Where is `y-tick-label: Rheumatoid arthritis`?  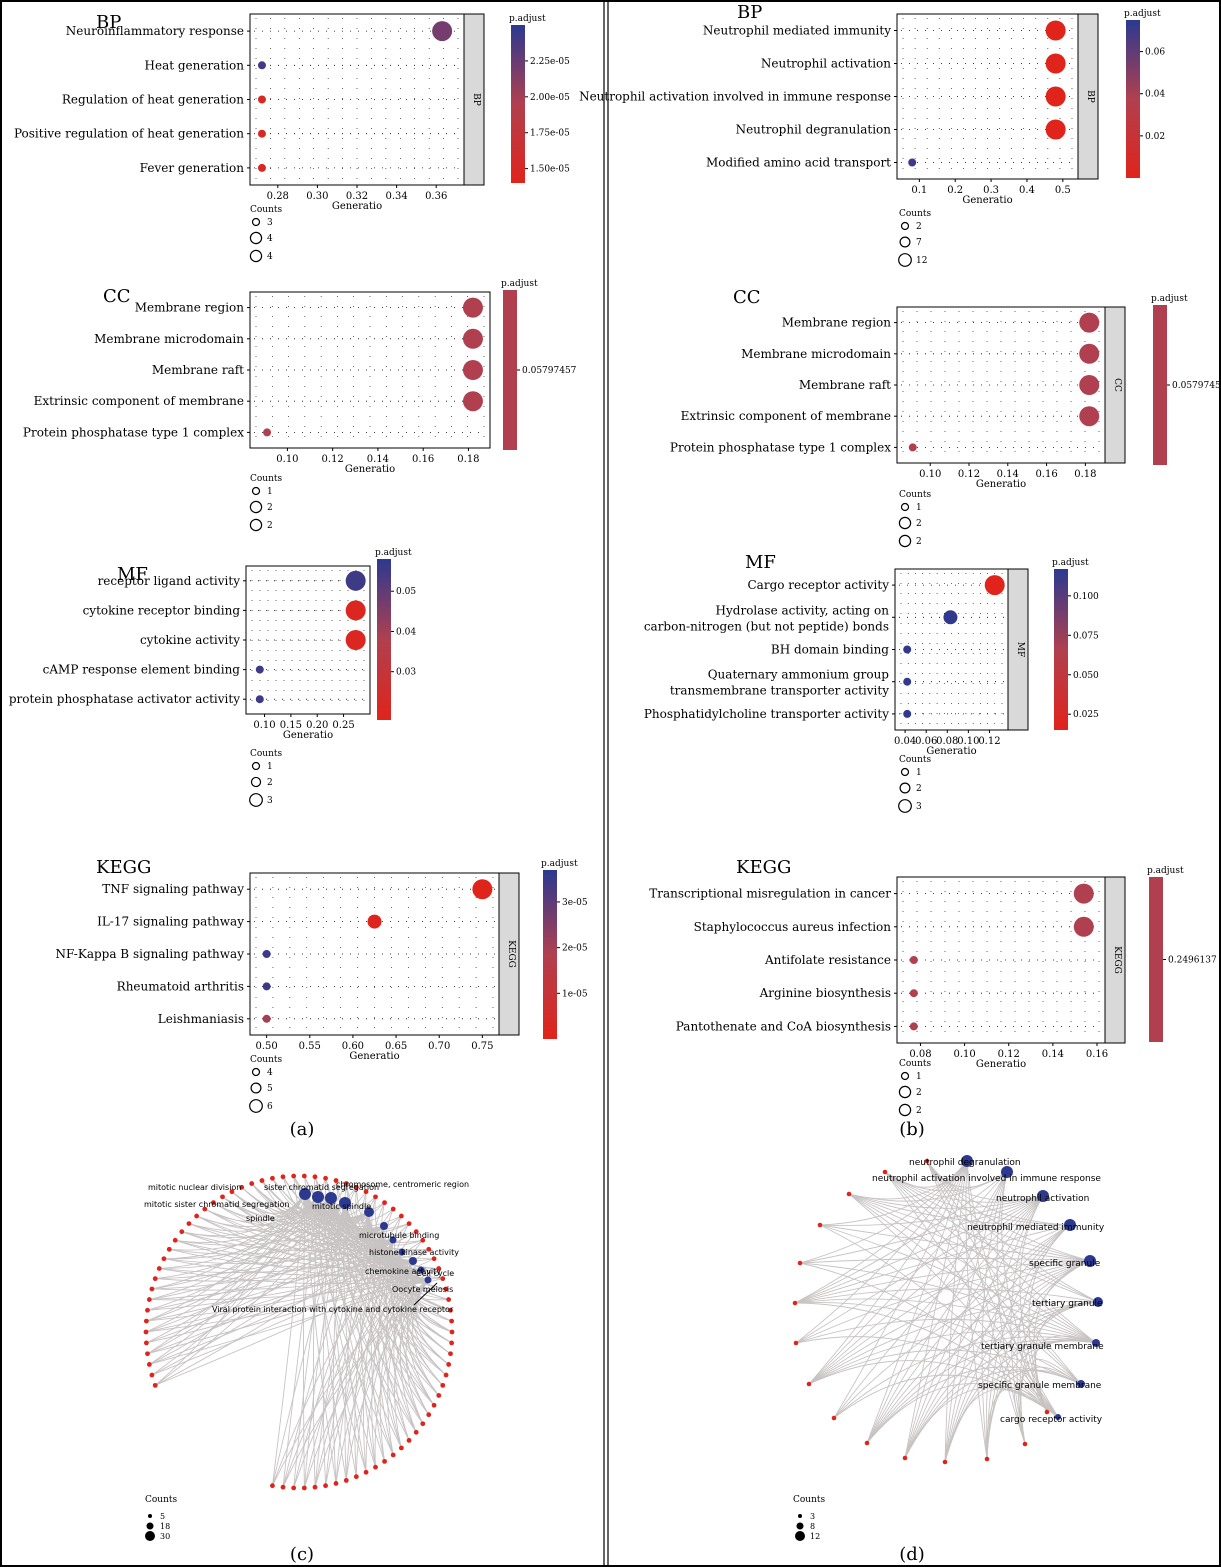
y-tick-label: Rheumatoid arthritis is located at coordinates (180, 986).